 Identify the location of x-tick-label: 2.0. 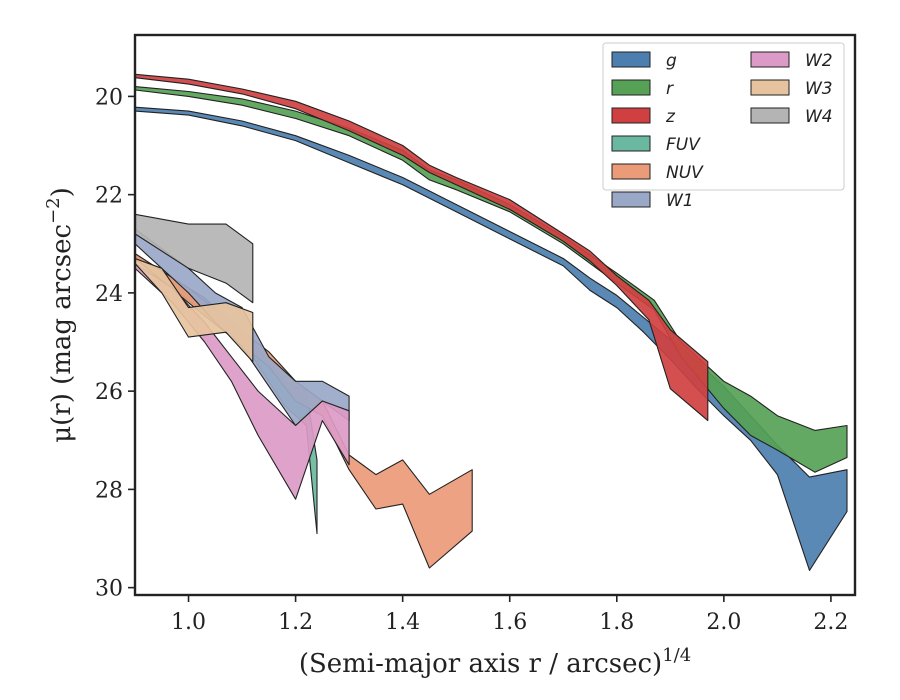
(723, 622).